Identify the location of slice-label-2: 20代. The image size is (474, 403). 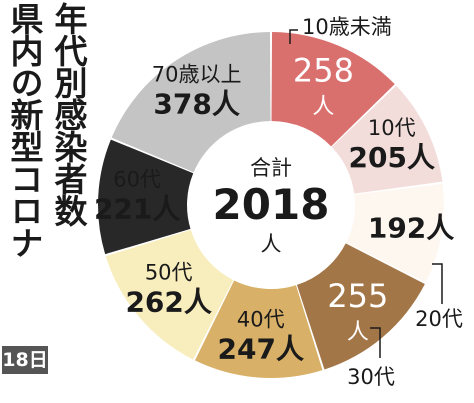
(439, 319).